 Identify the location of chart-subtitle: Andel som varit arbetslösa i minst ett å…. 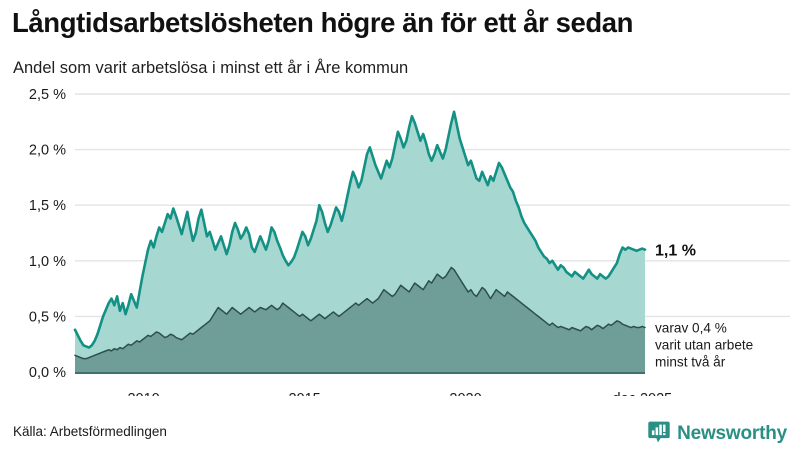
(211, 68).